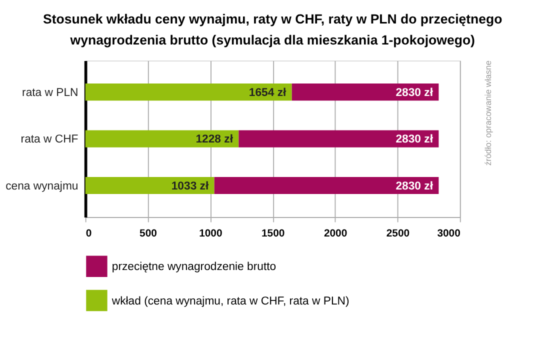 Image resolution: width=550 pixels, height=364 pixels. I want to click on x-tick-label: 2000, so click(336, 234).